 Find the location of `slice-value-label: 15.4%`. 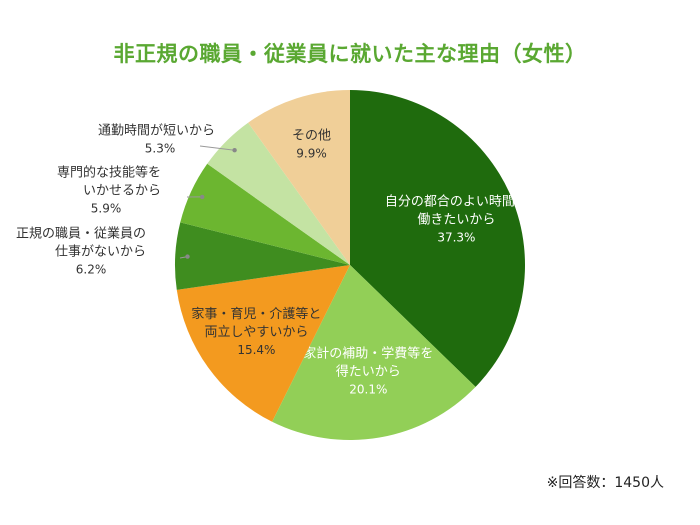

slice-value-label: 15.4% is located at coordinates (256, 350).